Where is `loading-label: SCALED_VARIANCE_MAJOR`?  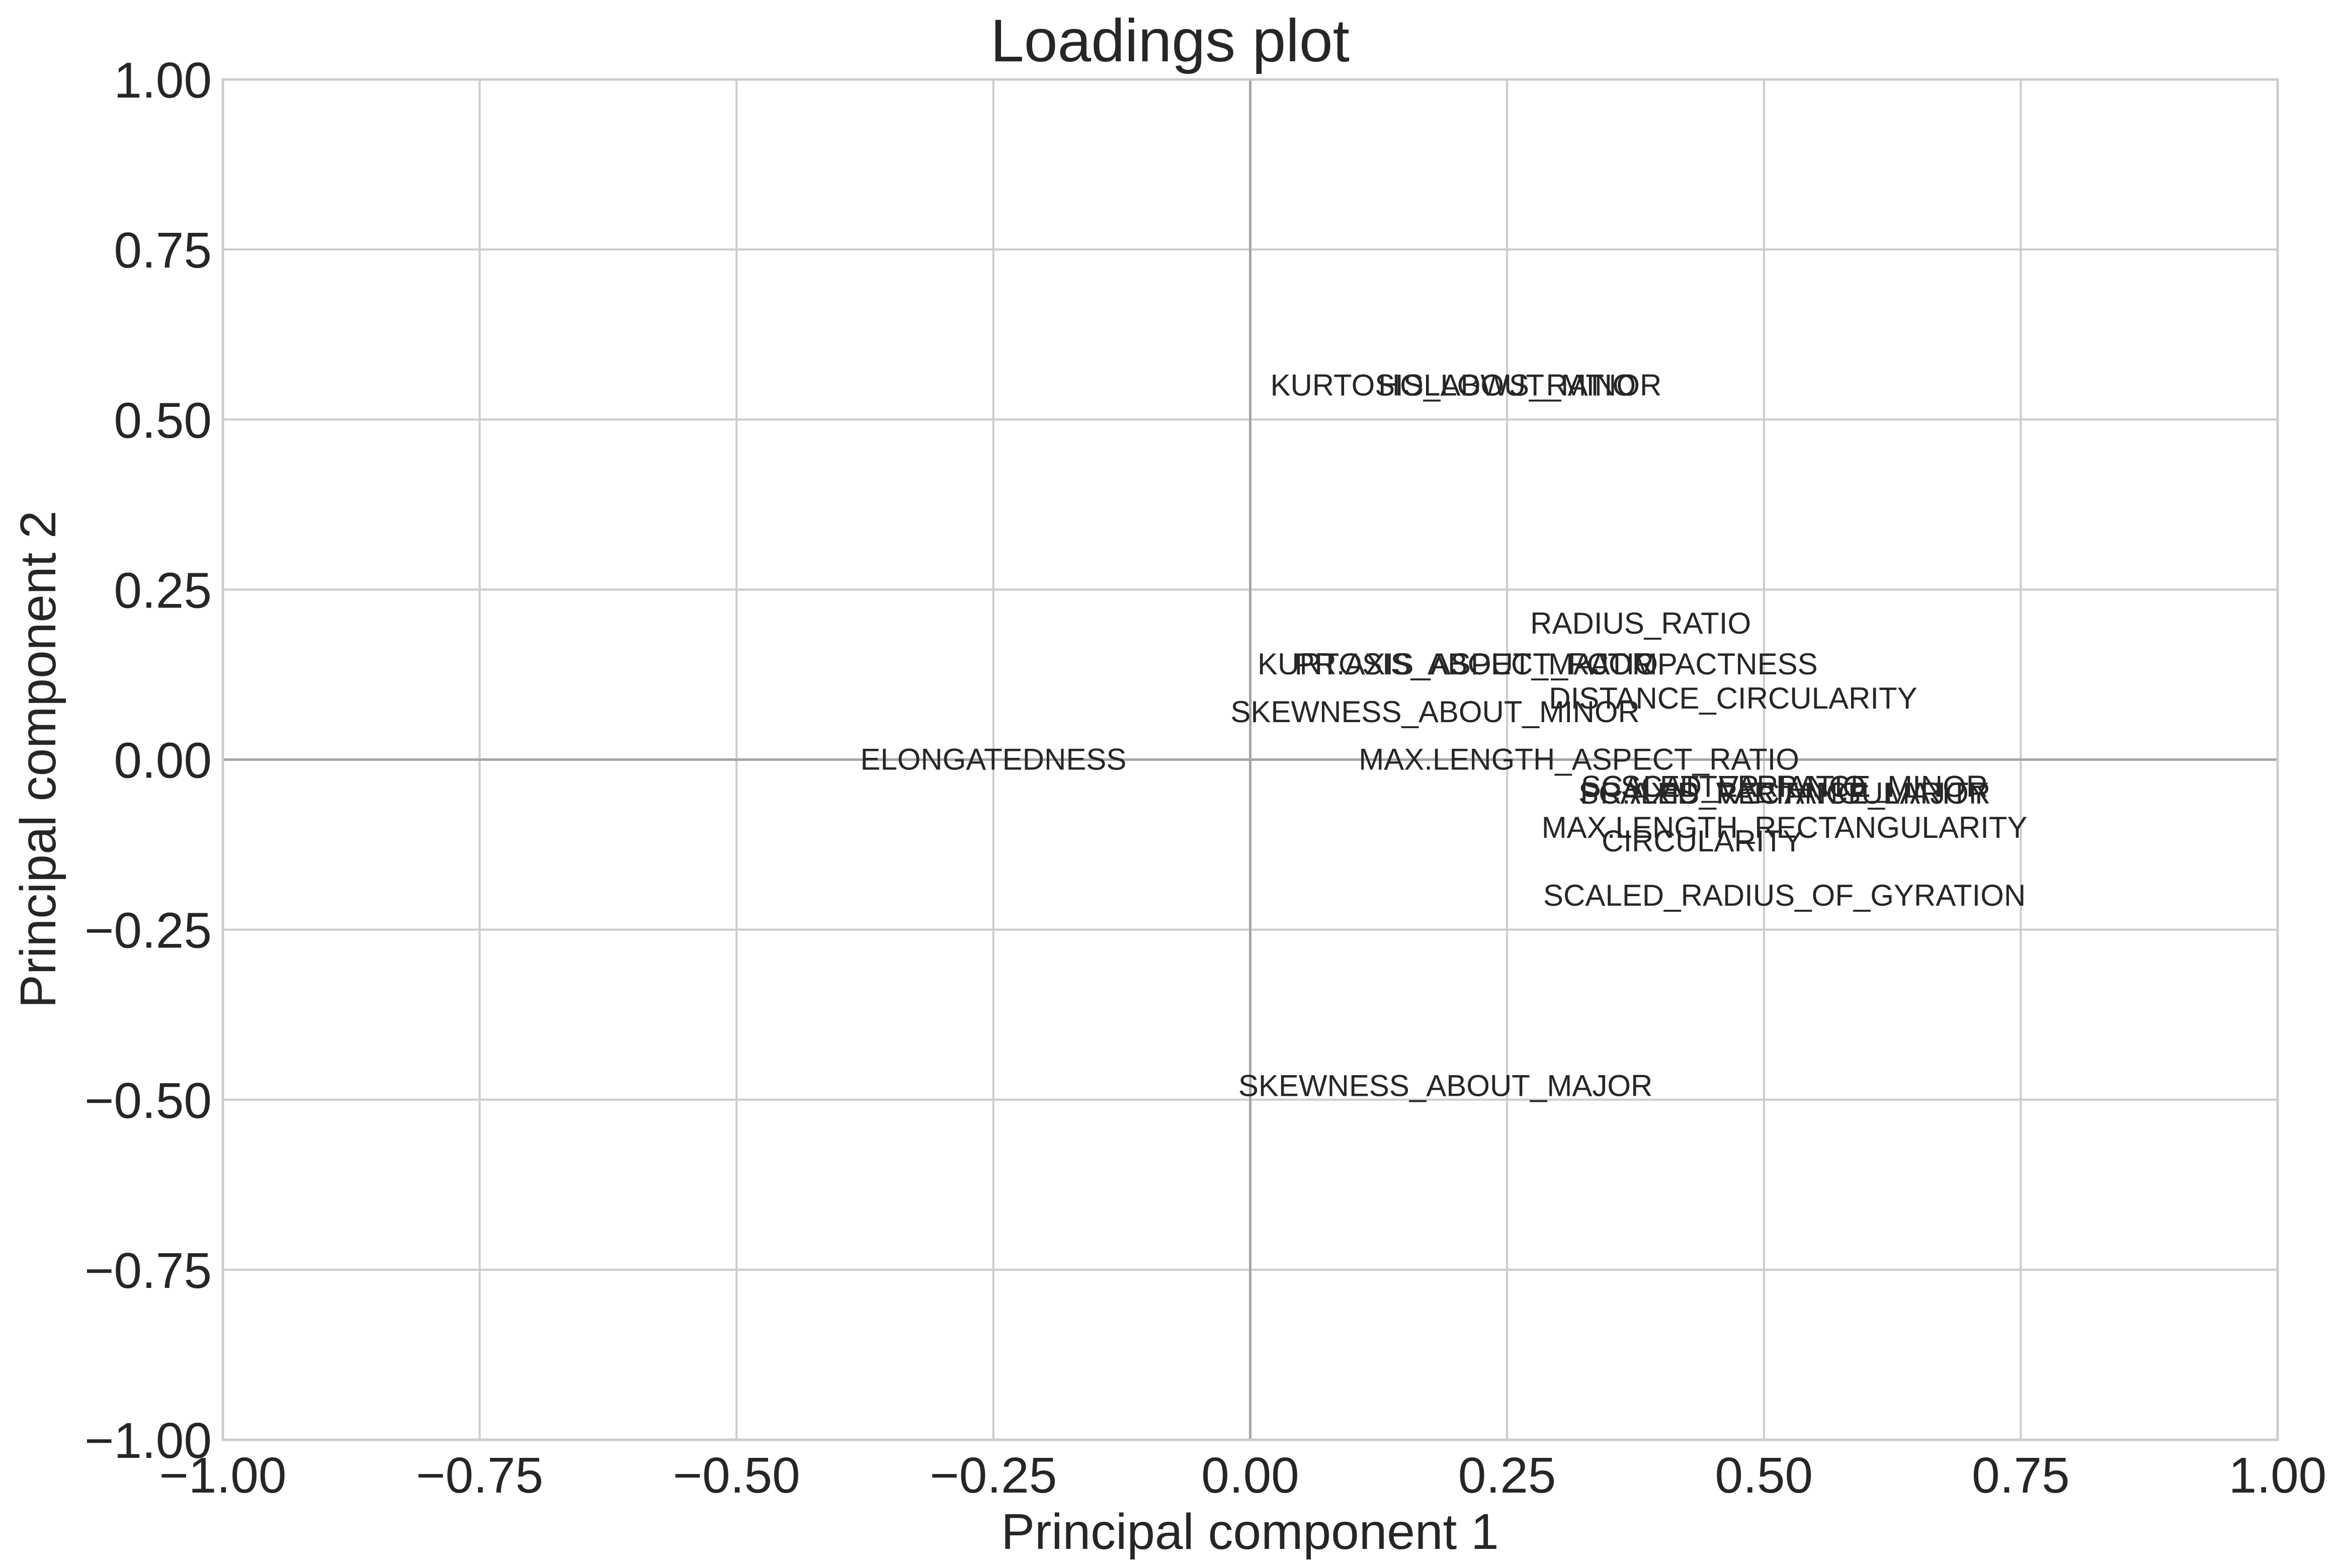 loading-label: SCALED_VARIANCE_MAJOR is located at coordinates (1784, 793).